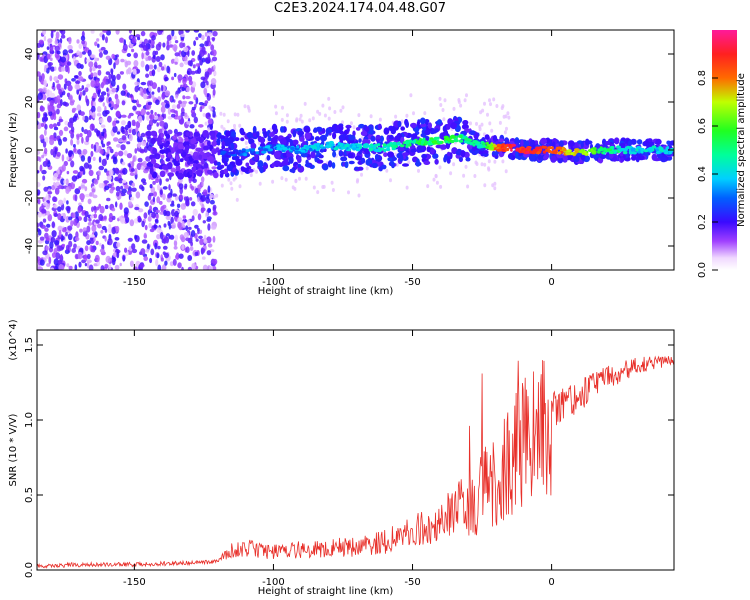  I want to click on colorbar-tick-label: 0.4, so click(702, 174).